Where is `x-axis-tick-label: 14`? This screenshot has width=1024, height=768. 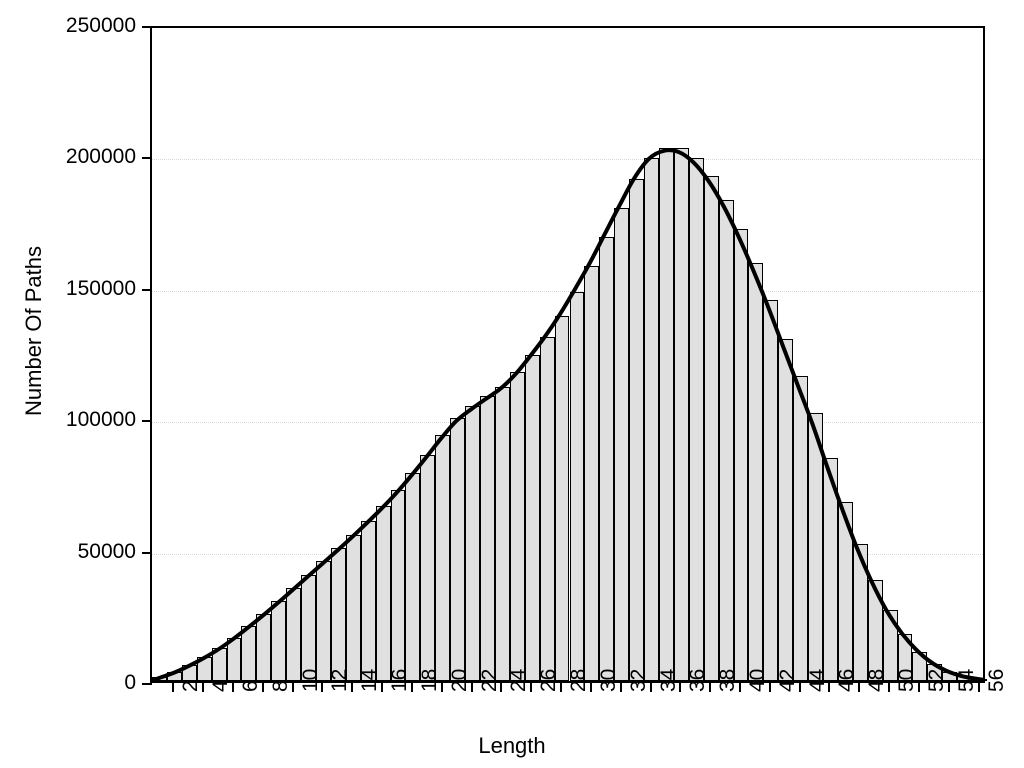
x-axis-tick-label: 14 is located at coordinates (370, 680).